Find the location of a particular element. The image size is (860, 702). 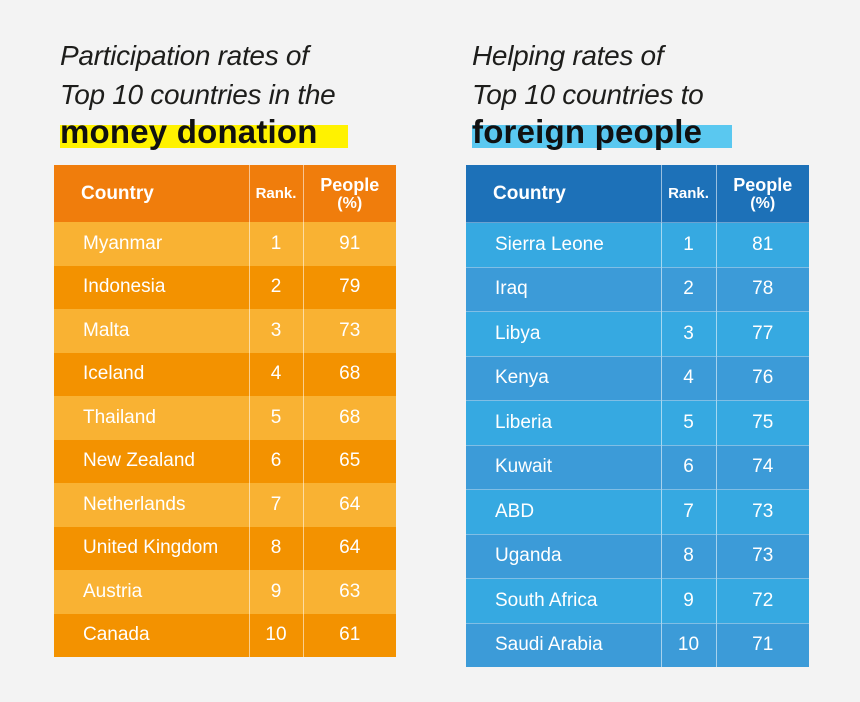

people-cell: 76 is located at coordinates (762, 378).